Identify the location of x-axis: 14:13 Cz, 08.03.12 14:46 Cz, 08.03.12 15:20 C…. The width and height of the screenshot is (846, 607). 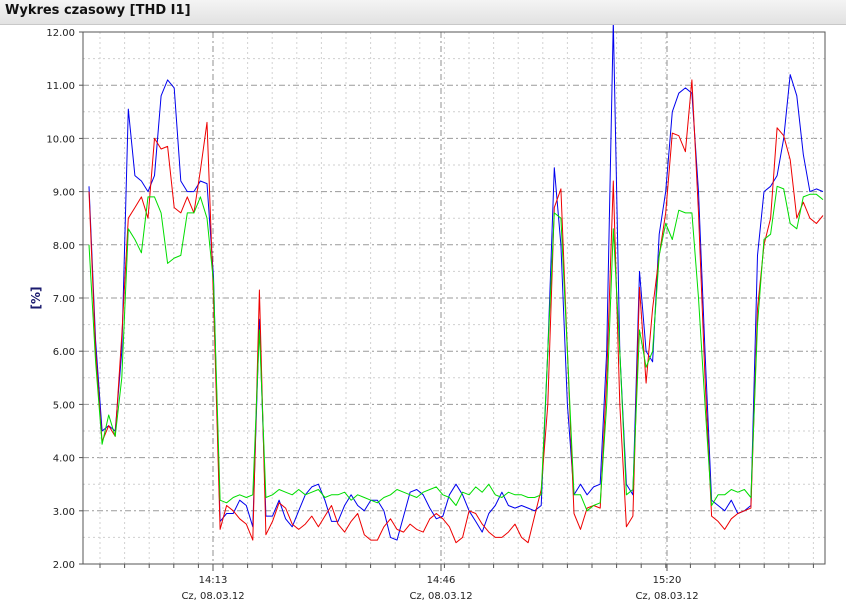
(456, 583).